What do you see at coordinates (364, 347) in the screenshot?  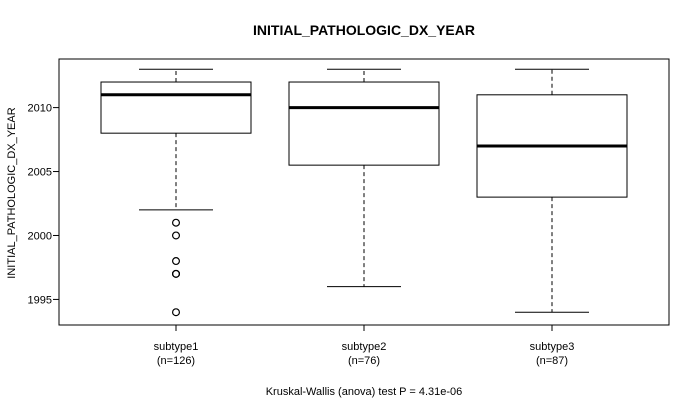 I see `category-label: subtype2` at bounding box center [364, 347].